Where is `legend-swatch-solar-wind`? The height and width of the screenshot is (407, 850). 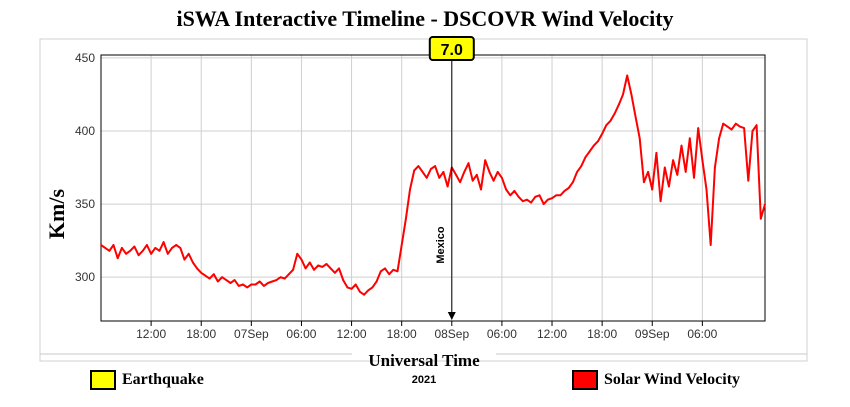
legend-swatch-solar-wind is located at coordinates (585, 380).